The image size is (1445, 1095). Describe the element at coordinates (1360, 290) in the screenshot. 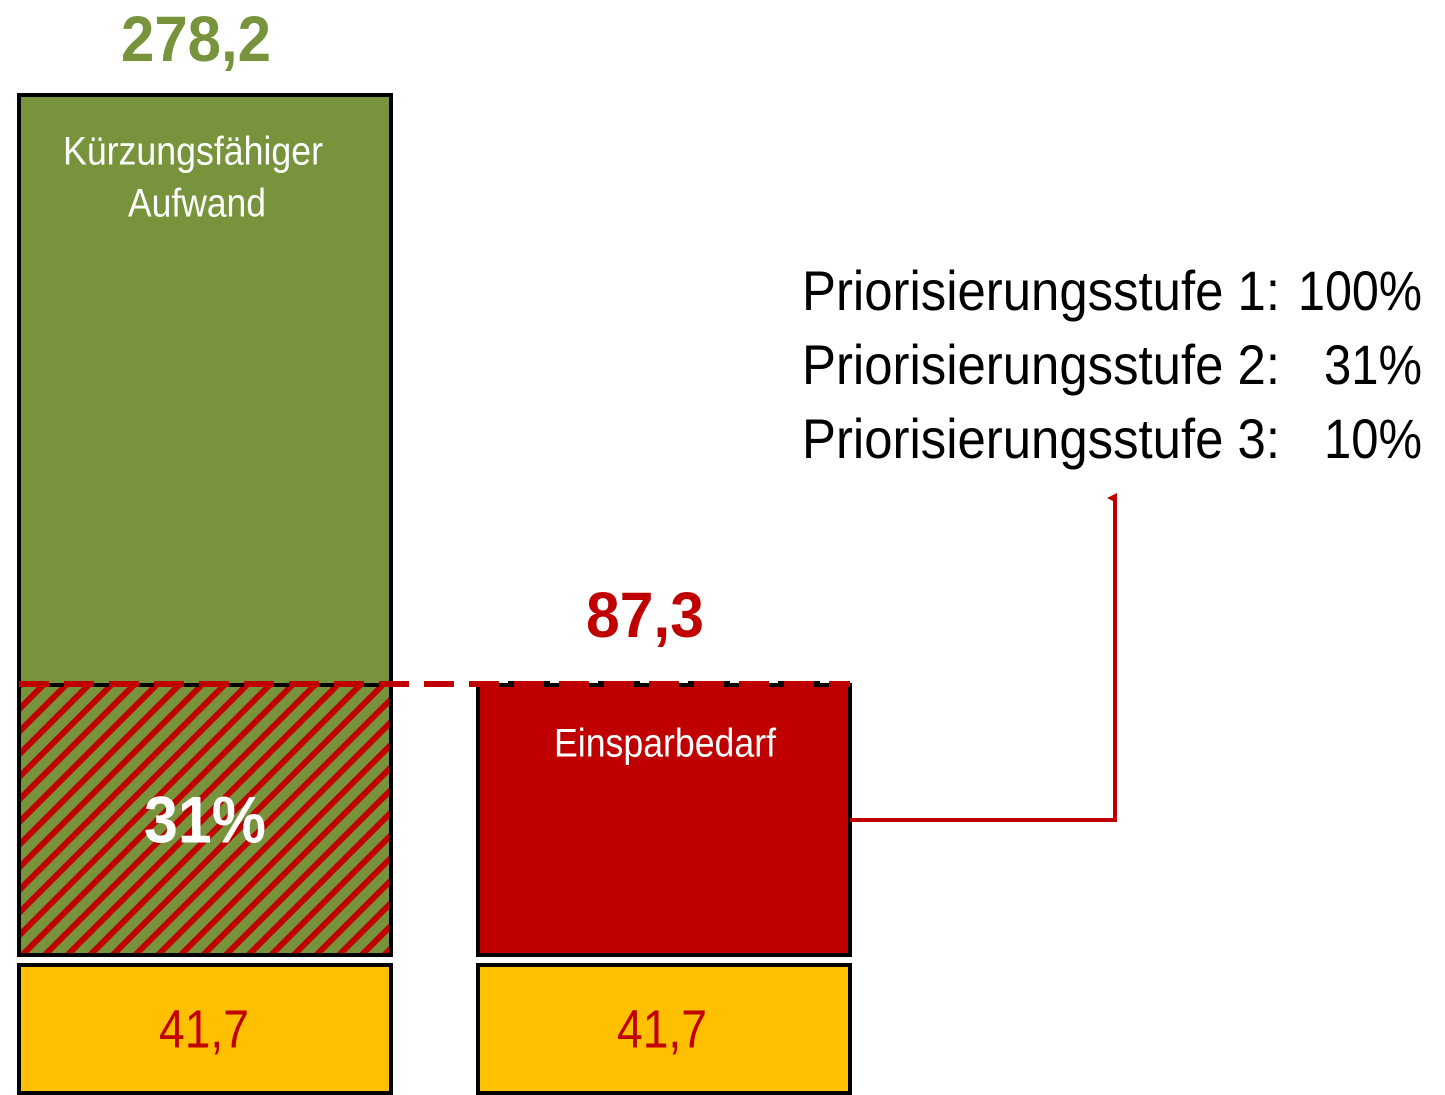

I see `priority-value: 100%` at that location.